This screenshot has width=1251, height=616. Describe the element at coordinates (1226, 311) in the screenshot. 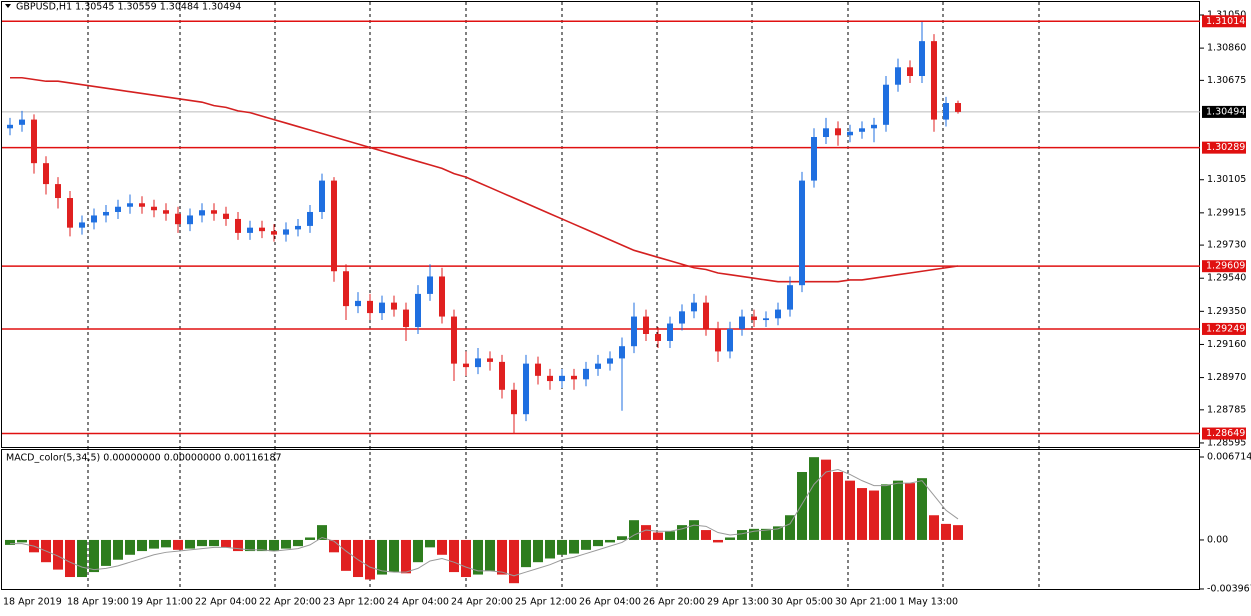

I see `y-tick-label: 1.29350` at that location.